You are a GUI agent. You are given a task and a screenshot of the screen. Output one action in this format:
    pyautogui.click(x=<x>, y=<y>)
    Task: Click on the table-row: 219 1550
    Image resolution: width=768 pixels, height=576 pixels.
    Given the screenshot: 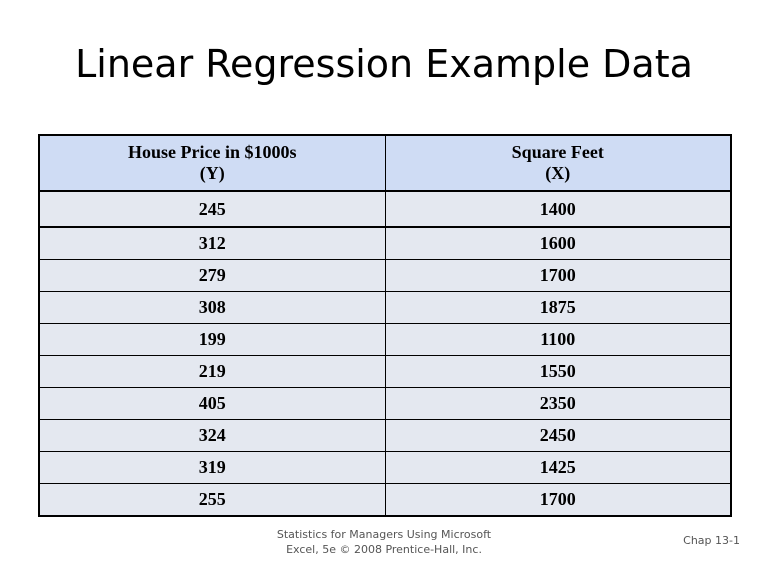 What is the action you would take?
    pyautogui.click(x=385, y=371)
    